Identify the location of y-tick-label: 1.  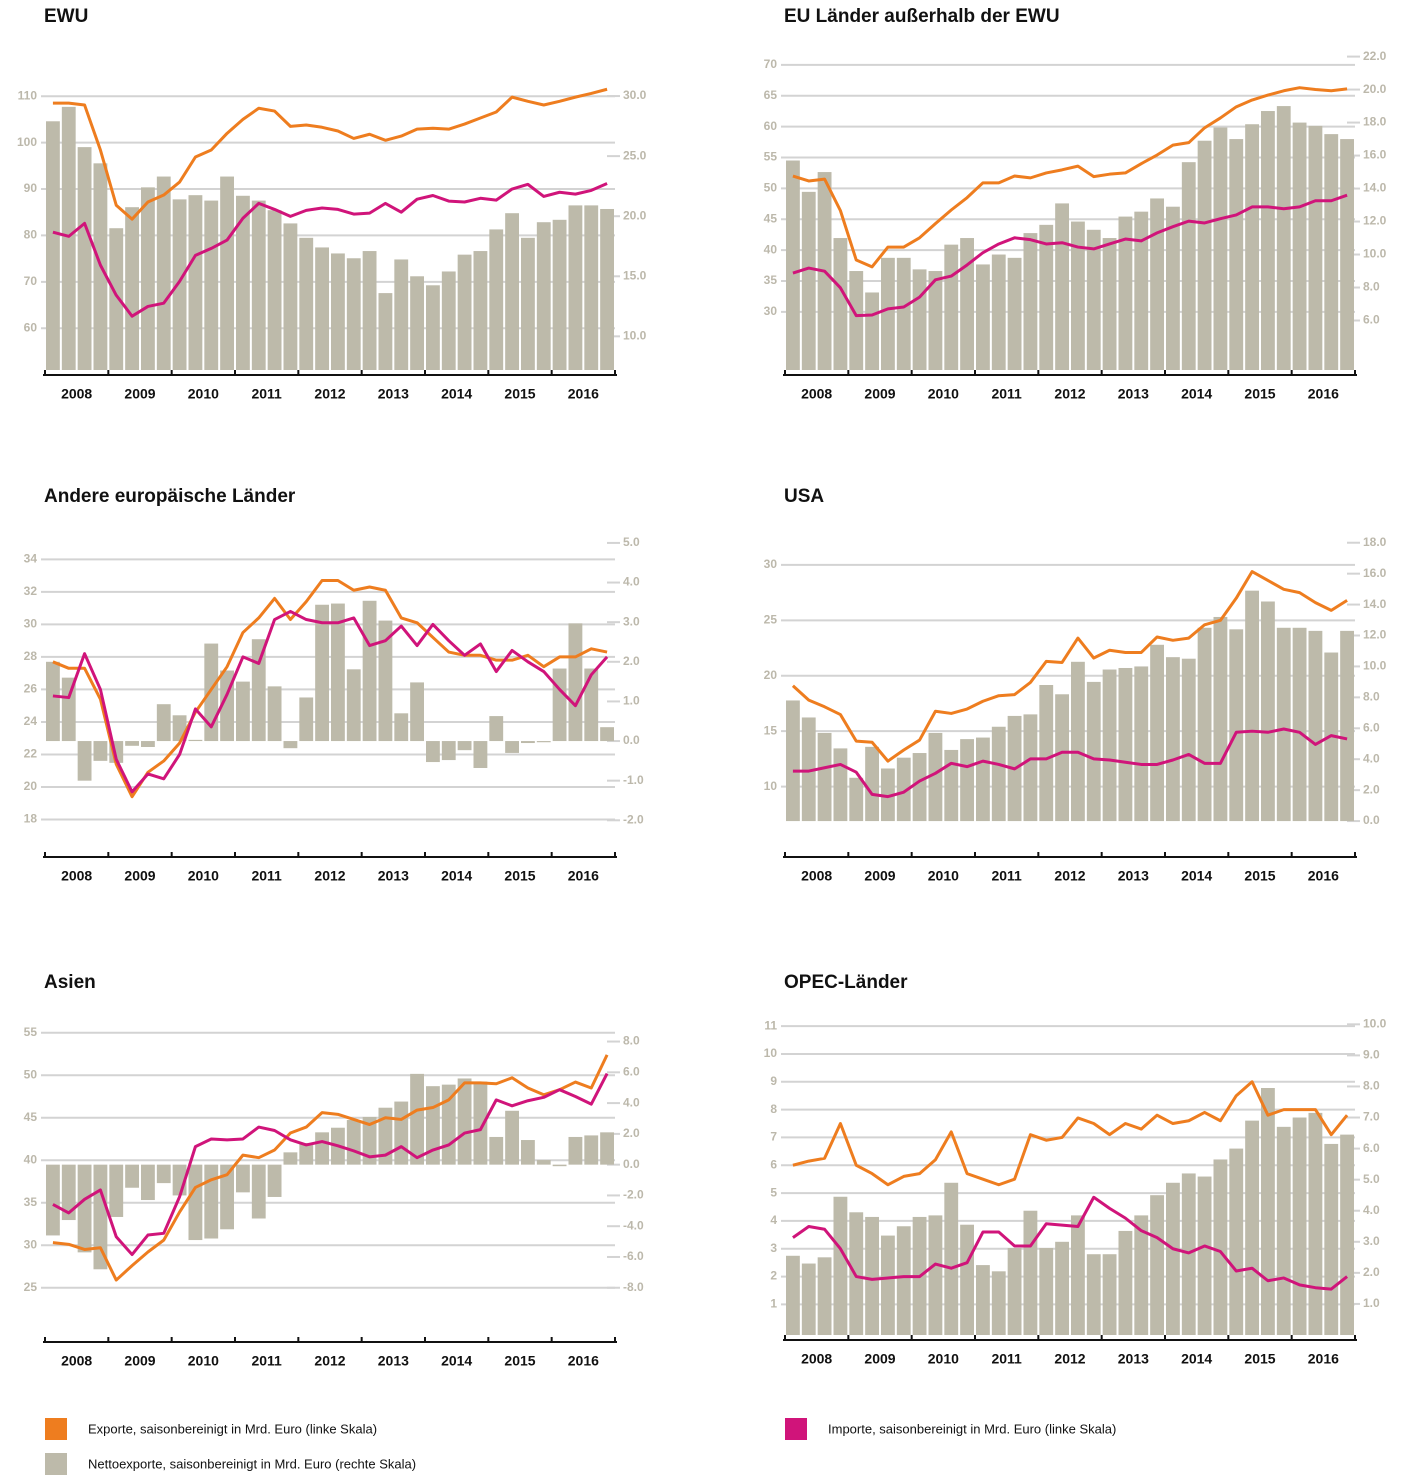
(773, 1304).